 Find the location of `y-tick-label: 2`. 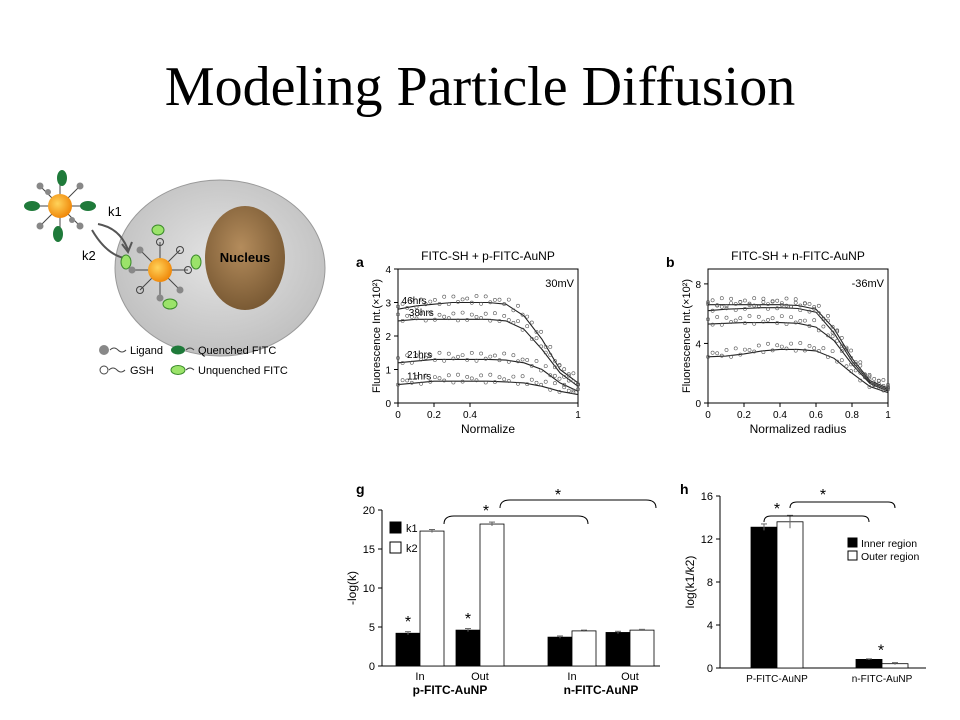

y-tick-label: 2 is located at coordinates (388, 337).